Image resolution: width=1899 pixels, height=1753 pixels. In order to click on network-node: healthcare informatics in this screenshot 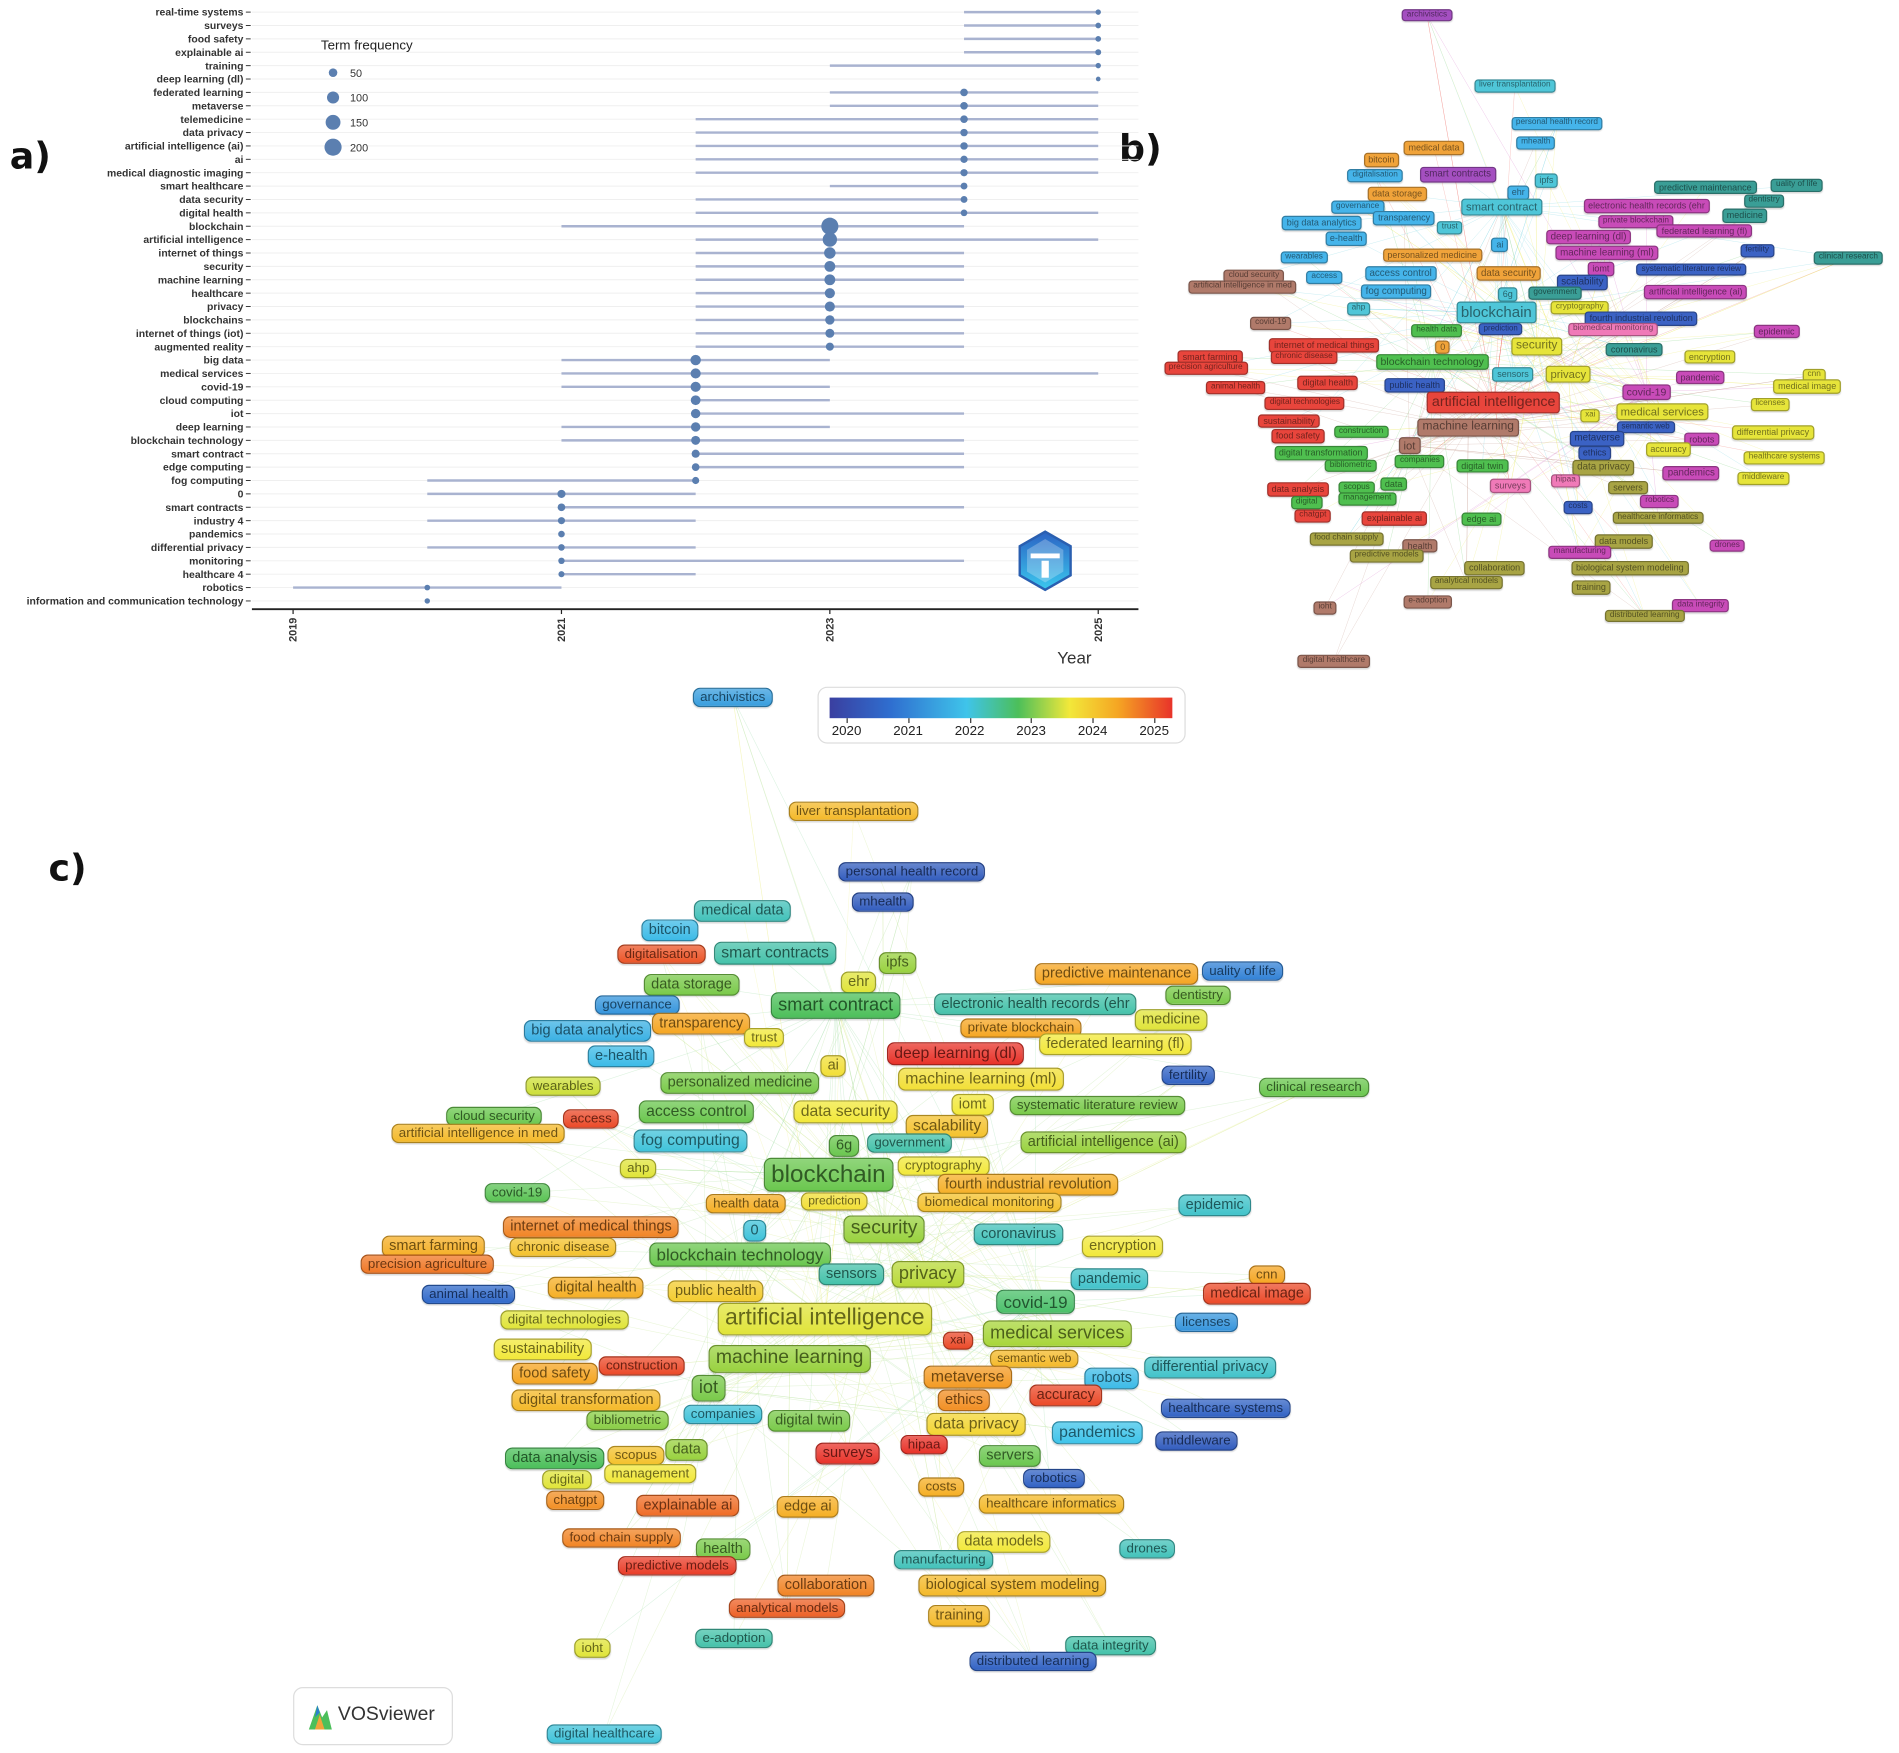, I will do `click(1051, 1504)`.